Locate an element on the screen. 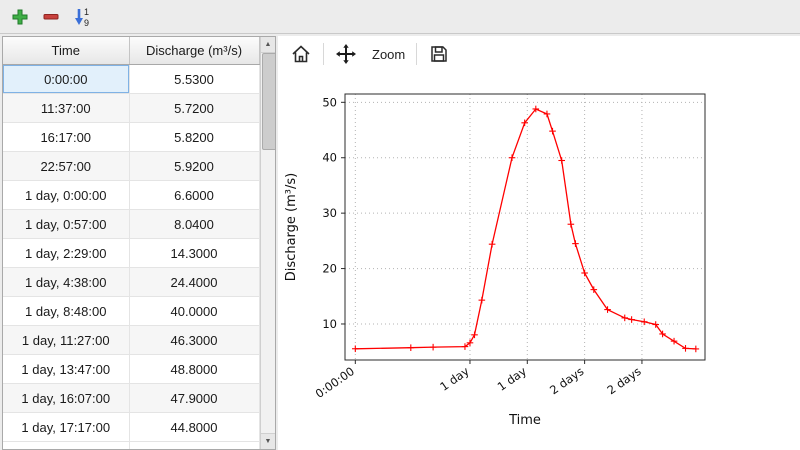 This screenshot has height=450, width=800. svg-text: 40 is located at coordinates (329, 158).